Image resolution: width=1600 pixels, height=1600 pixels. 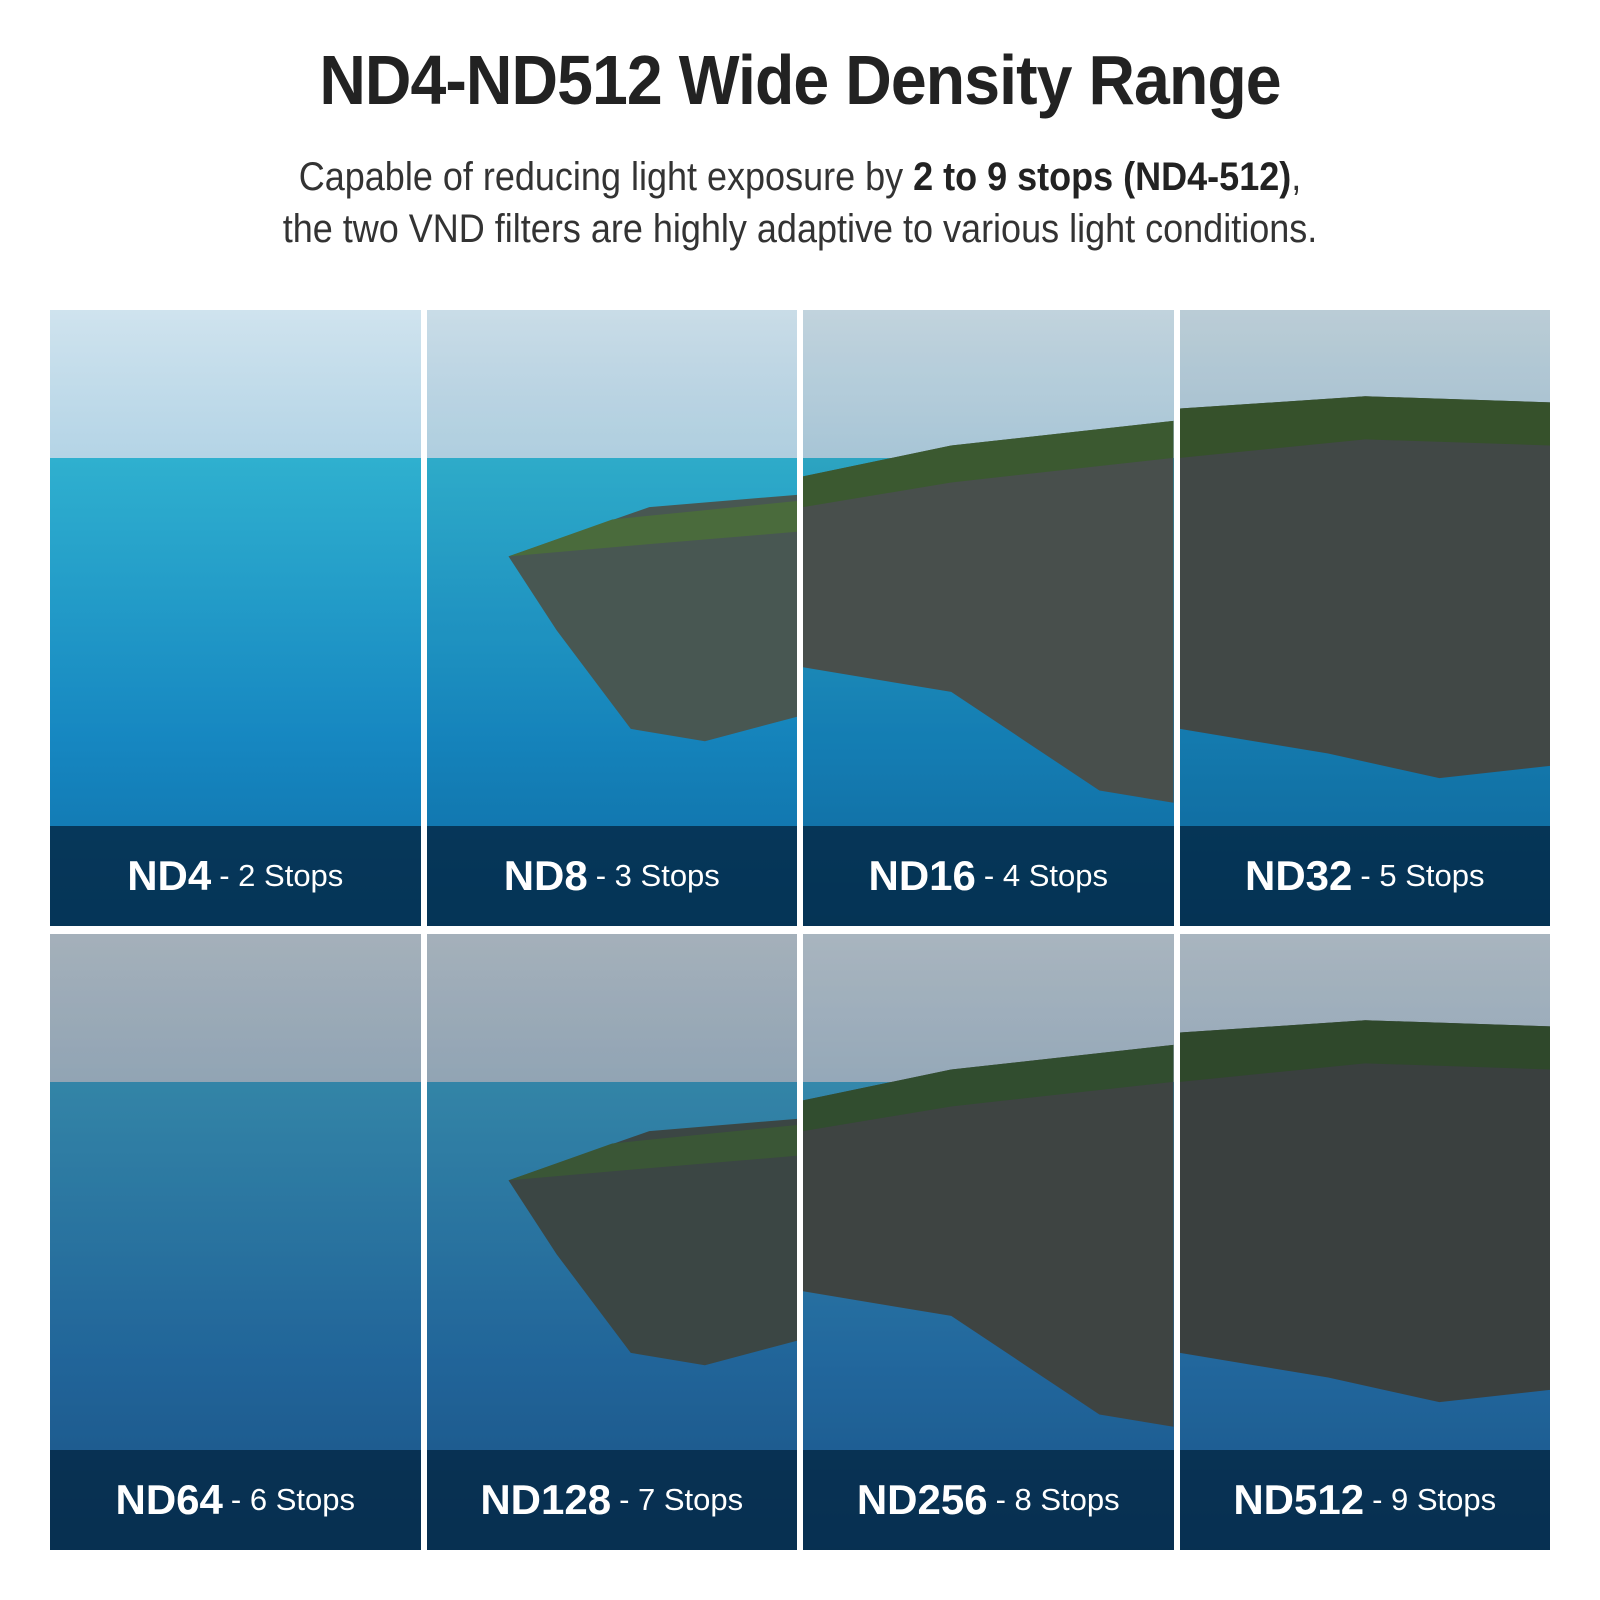 I want to click on stops-label: - 9 Stops, so click(x=1434, y=1499).